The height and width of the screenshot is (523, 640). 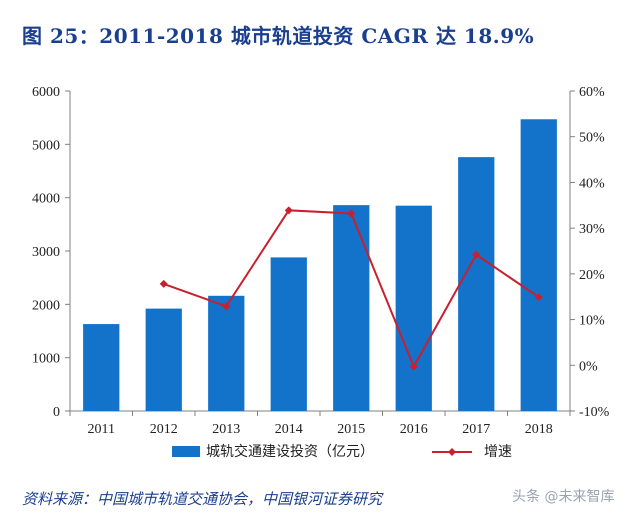 I want to click on x-tick-label: 2012, so click(x=164, y=429).